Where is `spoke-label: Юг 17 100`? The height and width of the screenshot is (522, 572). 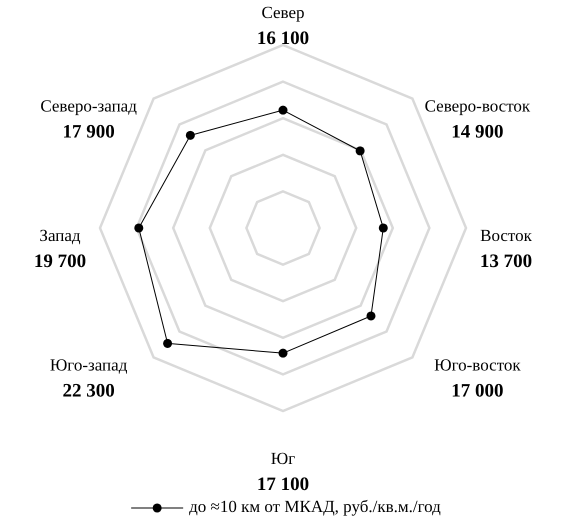
spoke-label: Юг 17 100 is located at coordinates (283, 472).